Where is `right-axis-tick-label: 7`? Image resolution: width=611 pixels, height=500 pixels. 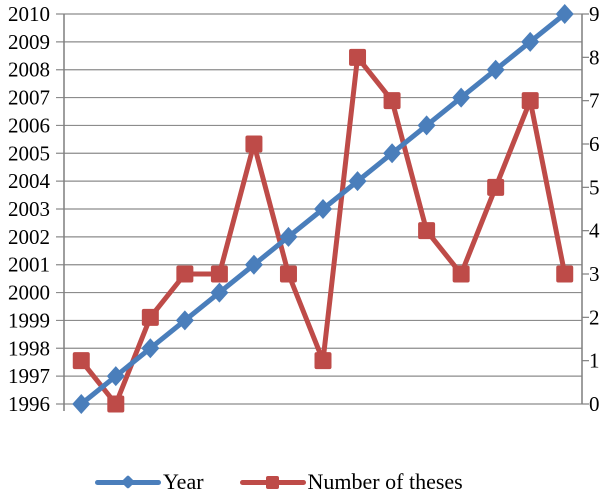
right-axis-tick-label: 7 is located at coordinates (594, 101).